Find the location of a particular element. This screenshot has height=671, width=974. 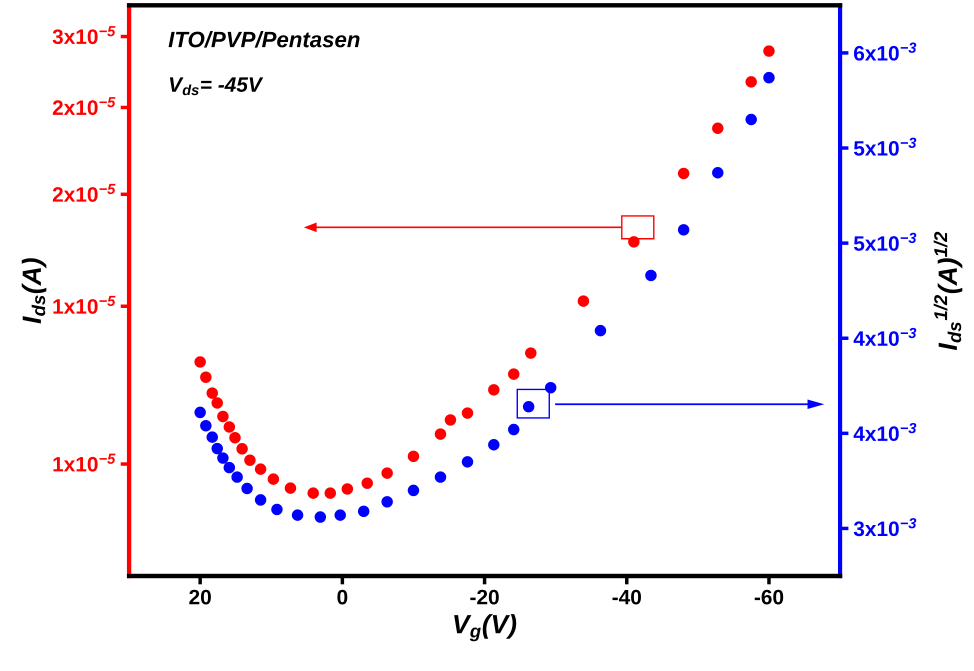

x-tick-label: -60 is located at coordinates (769, 597).